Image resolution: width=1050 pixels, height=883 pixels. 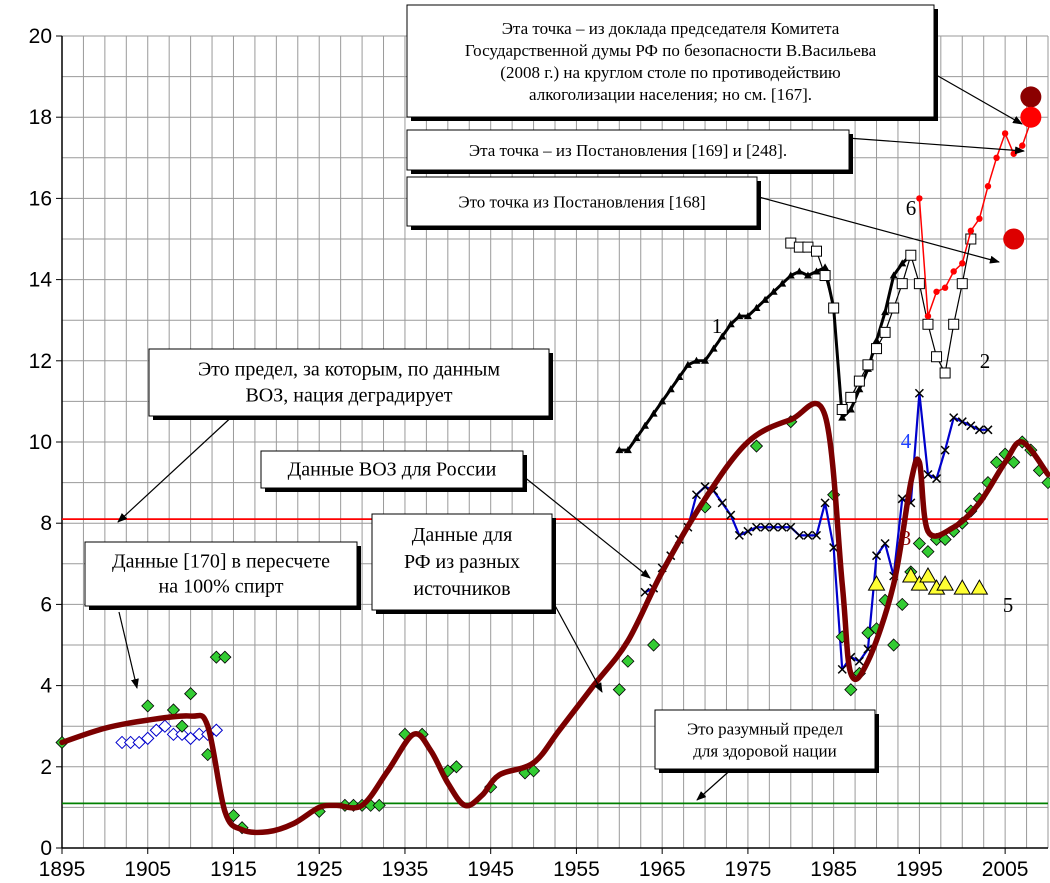 What do you see at coordinates (833, 869) in the screenshot?
I see `x-tick-label: 1985` at bounding box center [833, 869].